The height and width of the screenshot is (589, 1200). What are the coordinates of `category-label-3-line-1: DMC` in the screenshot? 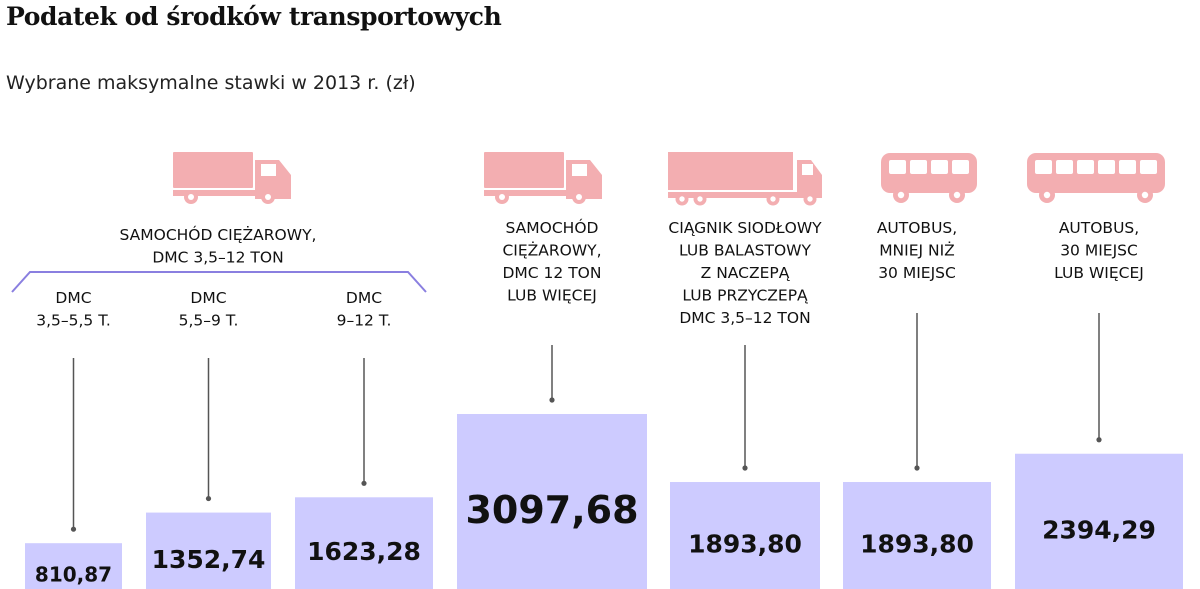 It's located at (364, 298).